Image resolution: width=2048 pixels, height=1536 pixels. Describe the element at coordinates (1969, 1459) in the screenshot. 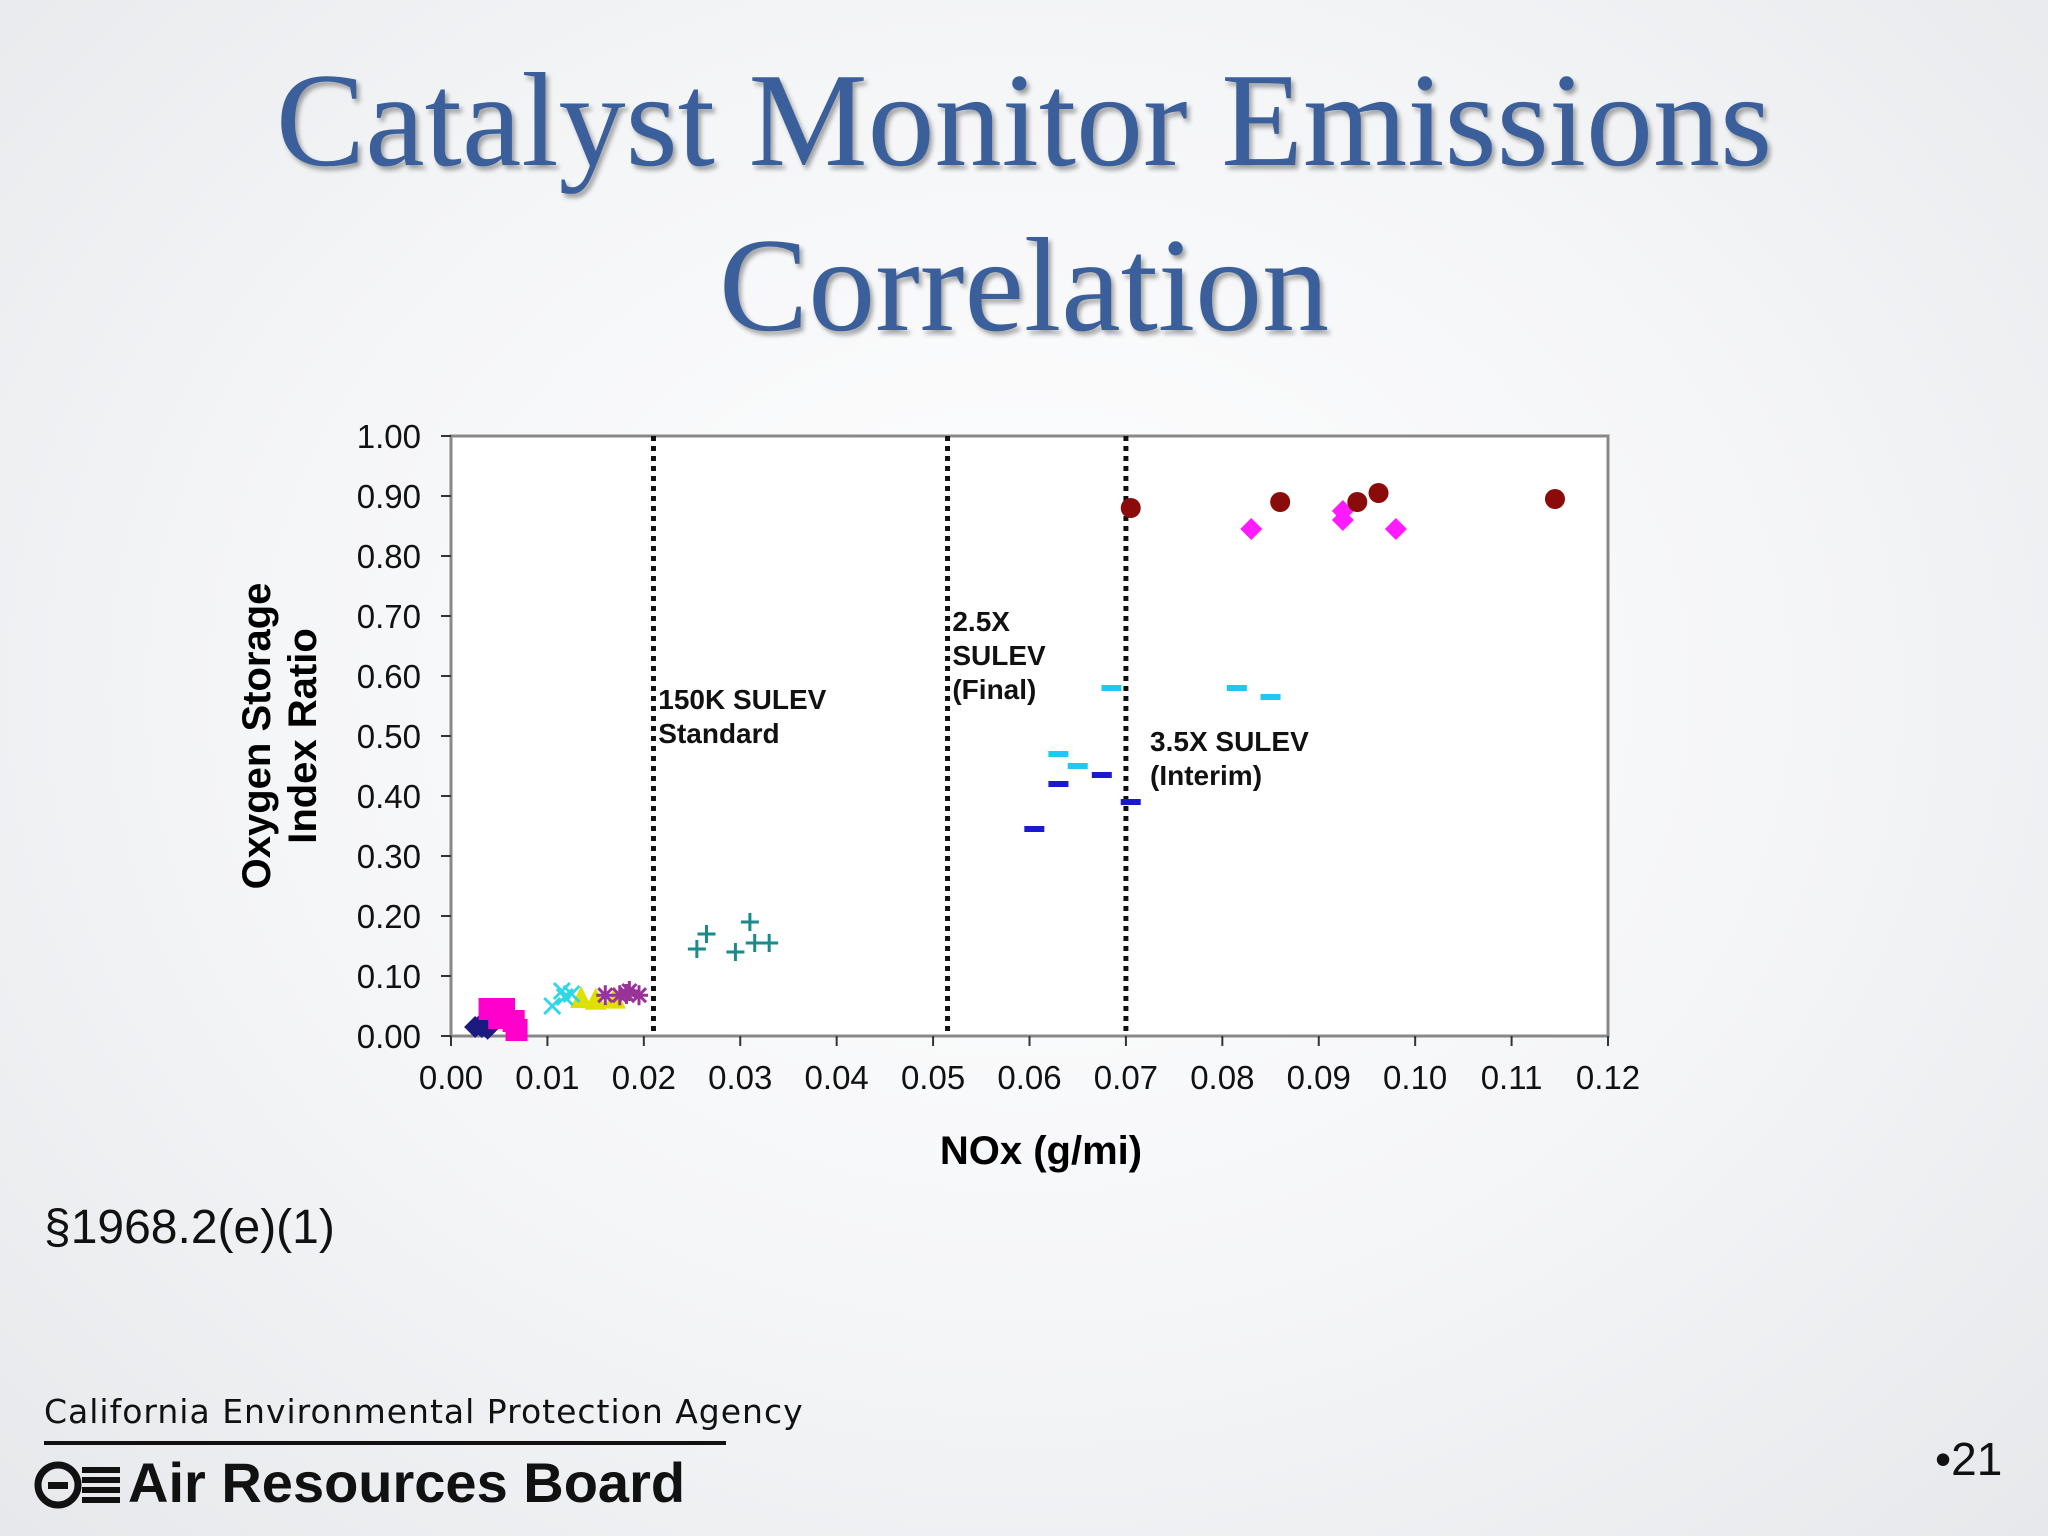

I see `page-number: •21` at that location.